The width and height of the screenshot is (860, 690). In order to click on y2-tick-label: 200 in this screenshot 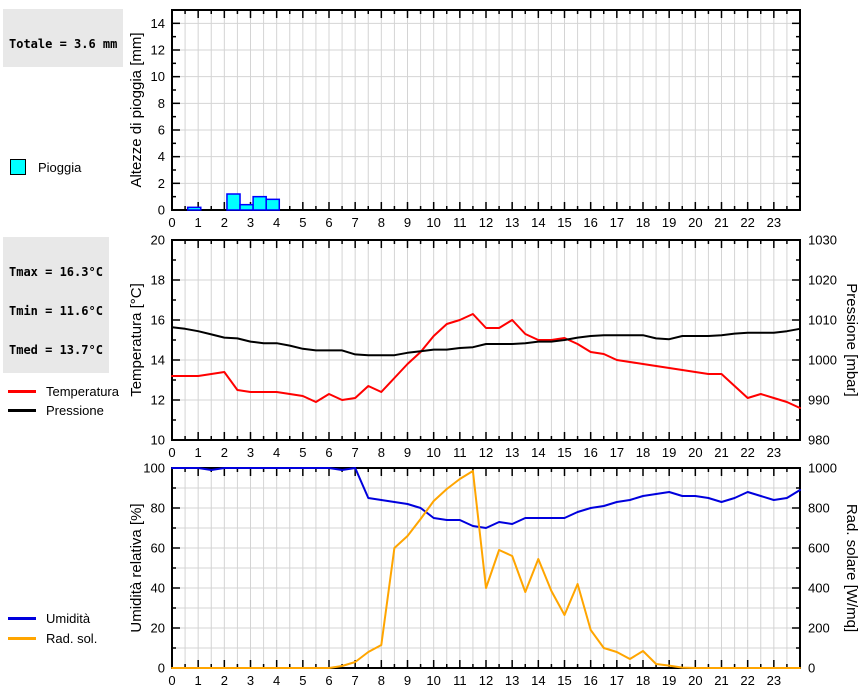, I will do `click(819, 628)`.